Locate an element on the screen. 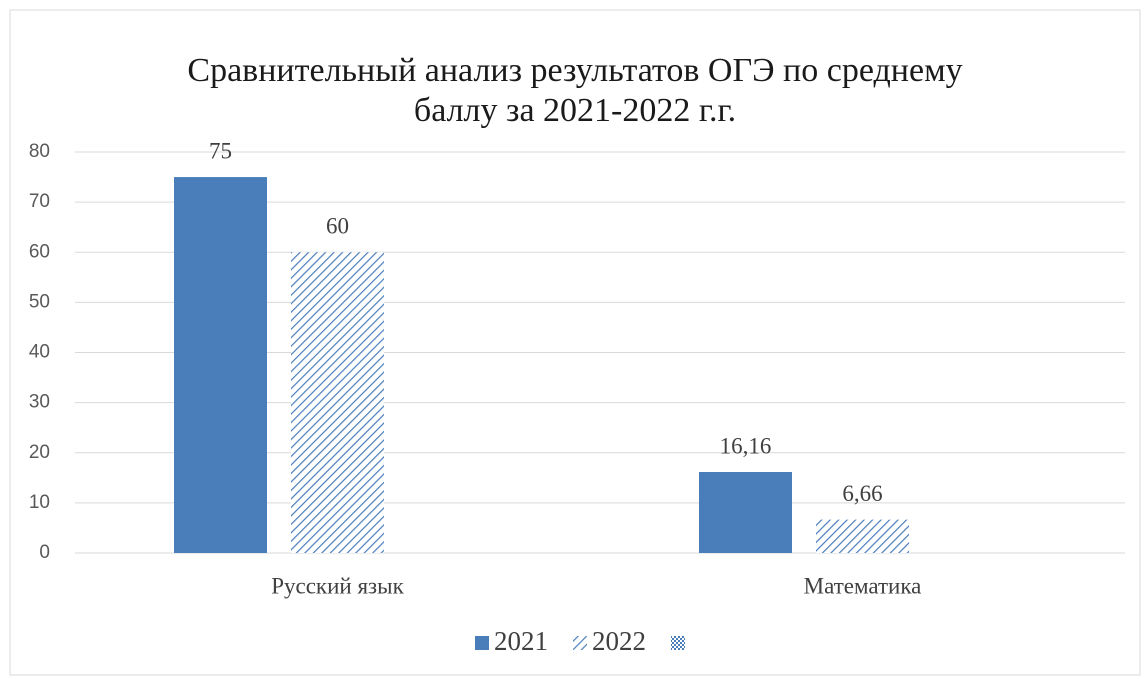 Image resolution: width=1148 pixels, height=679 pixels. y-tick-label: 60 is located at coordinates (39, 251).